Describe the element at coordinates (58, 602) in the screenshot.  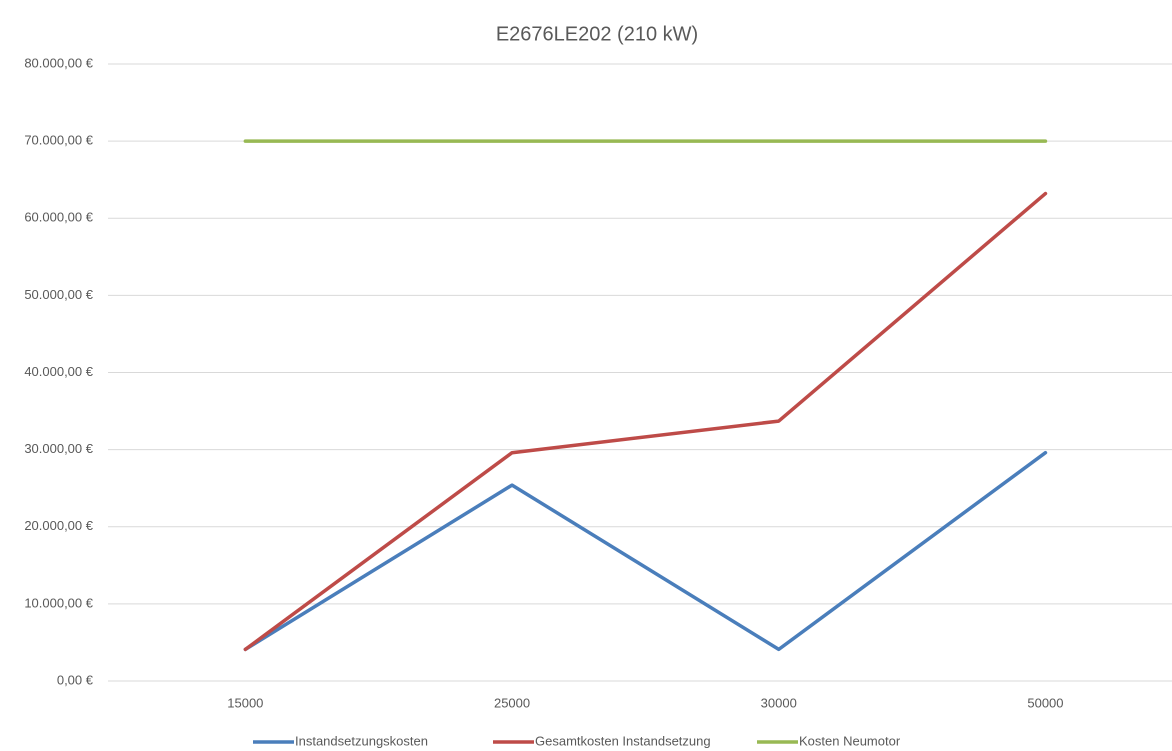
I see `y-tick-label: 10.000,00 €` at that location.